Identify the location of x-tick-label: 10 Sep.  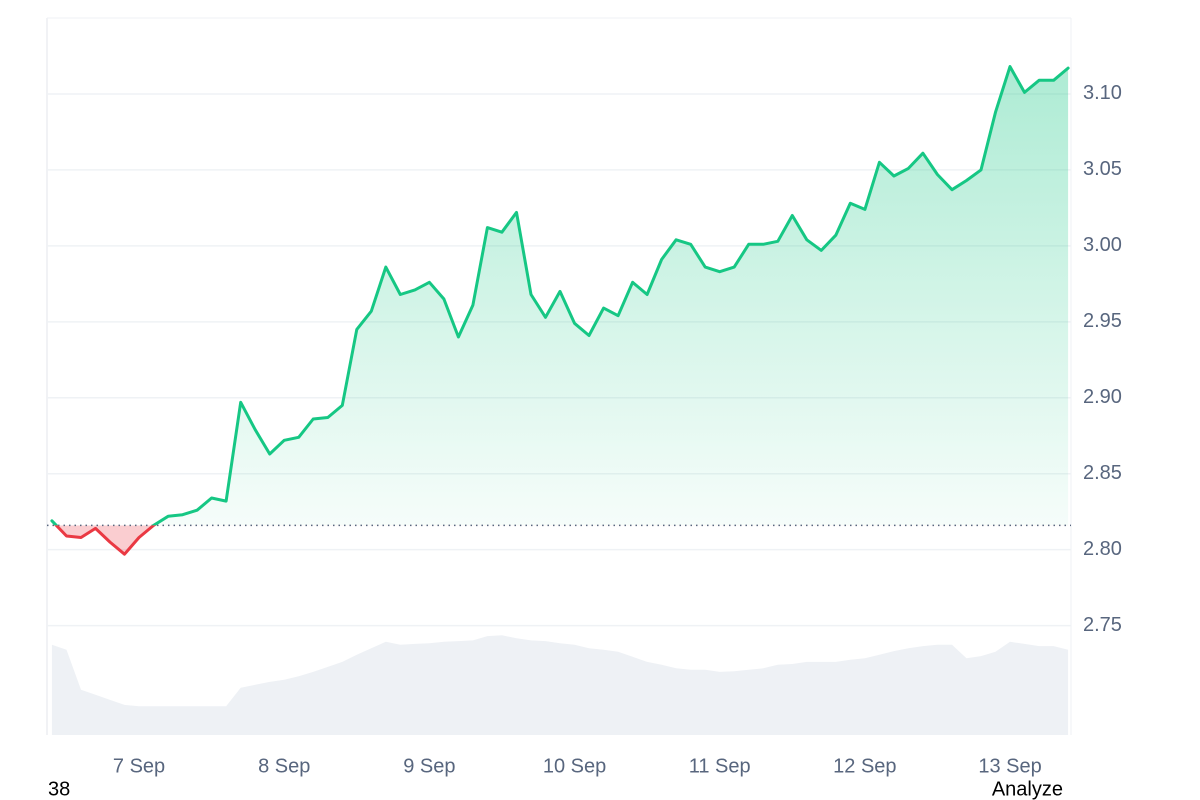
(574, 766).